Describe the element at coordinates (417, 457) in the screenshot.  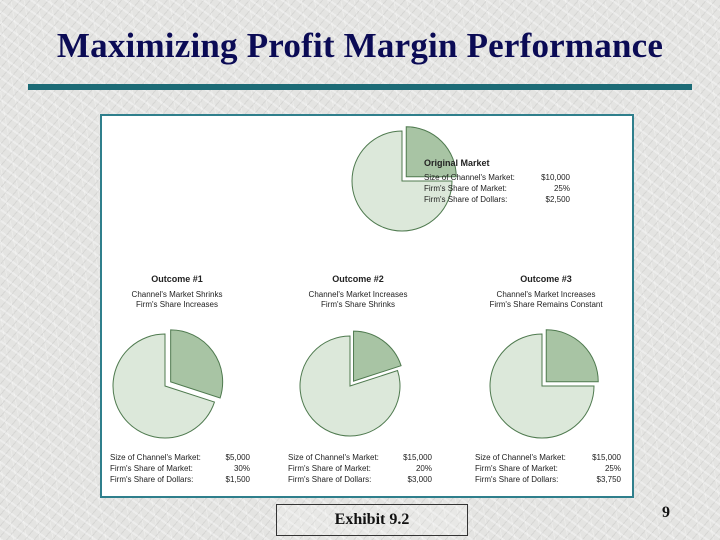
I see `stat-value-outcome2: $15,000` at that location.